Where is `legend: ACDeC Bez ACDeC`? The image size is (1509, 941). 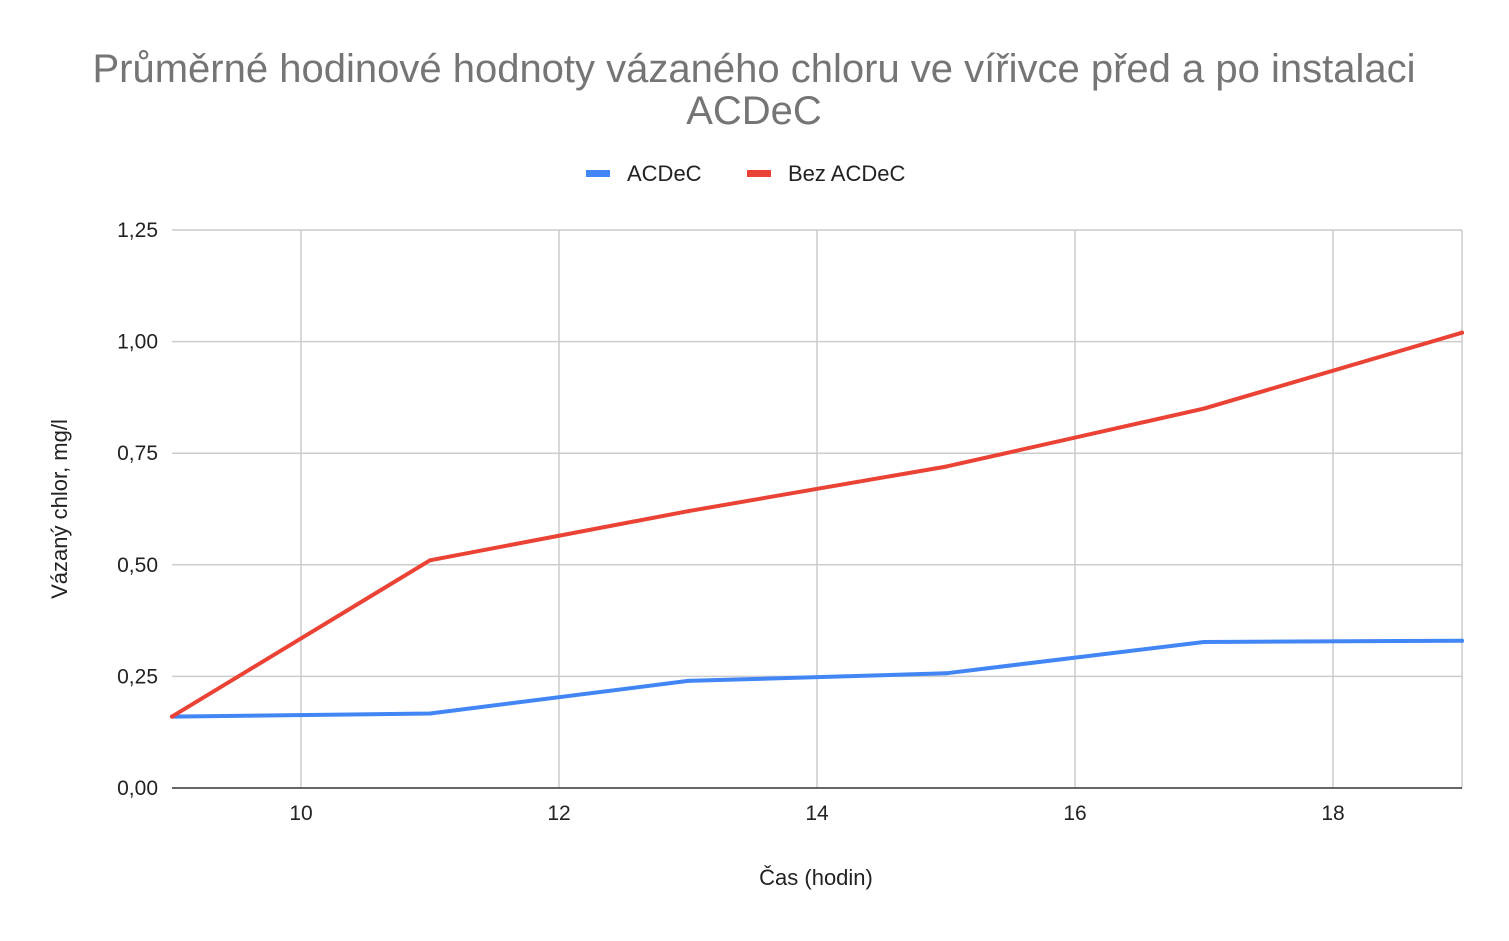
legend: ACDeC Bez ACDeC is located at coordinates (745, 173).